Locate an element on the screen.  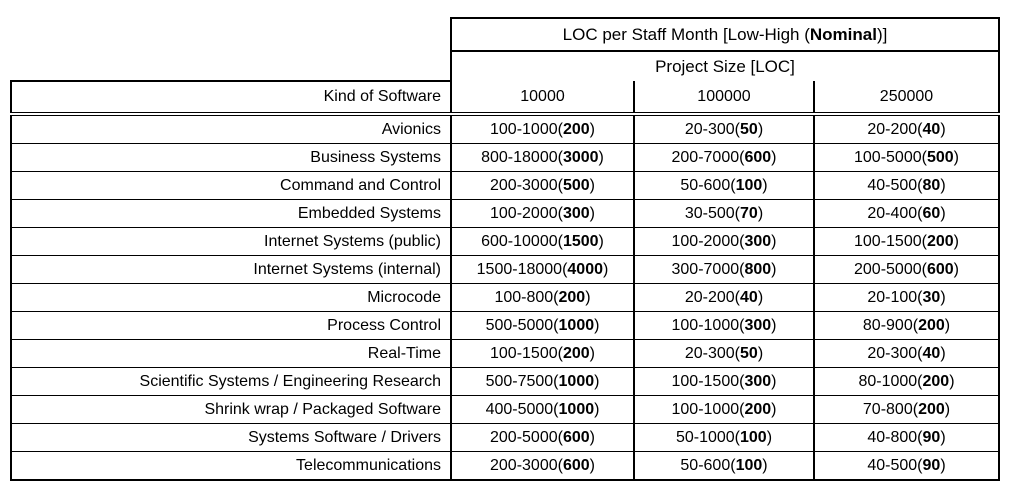
value-cell: 300-7000(800) is located at coordinates (723, 269).